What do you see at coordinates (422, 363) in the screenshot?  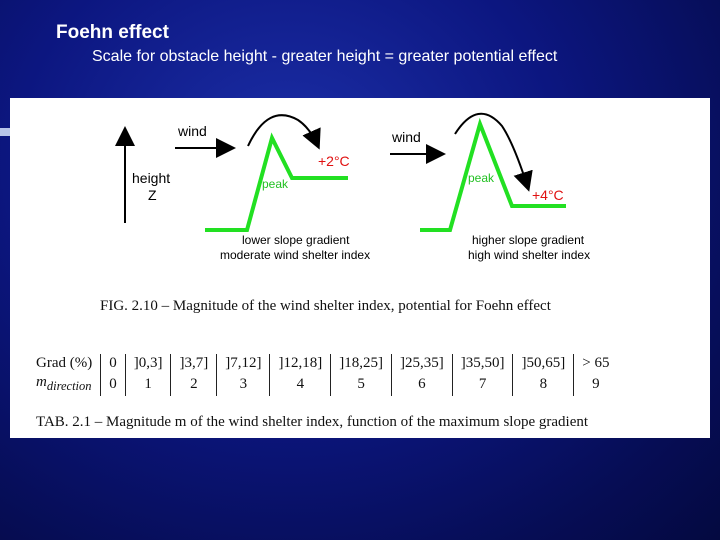 I see `table-cell: ]25,35]` at bounding box center [422, 363].